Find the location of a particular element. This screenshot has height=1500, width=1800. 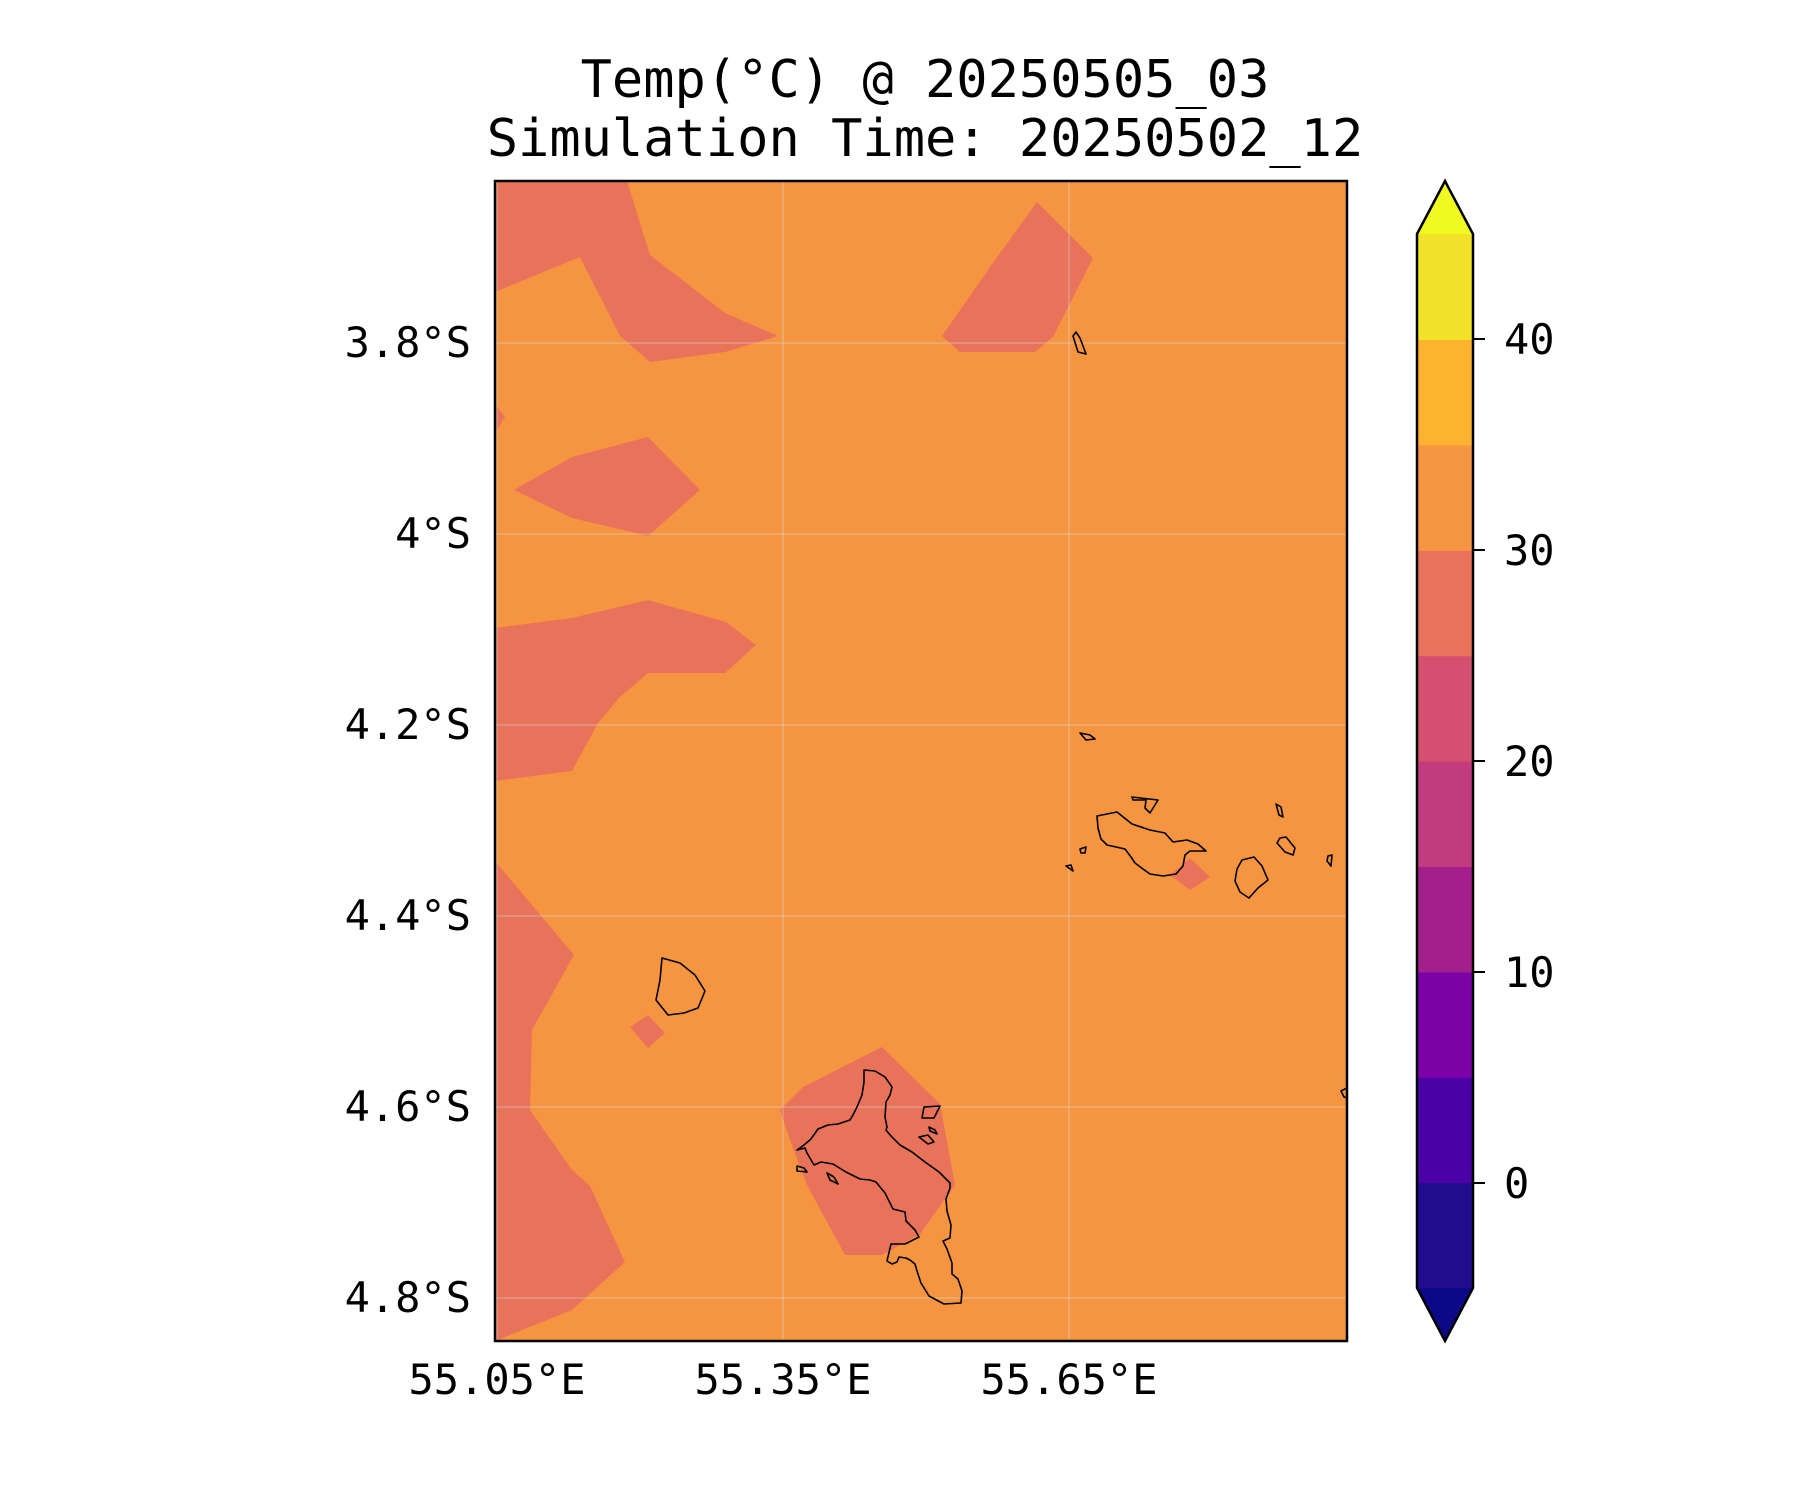

colorbar-outline is located at coordinates (1445, 761).